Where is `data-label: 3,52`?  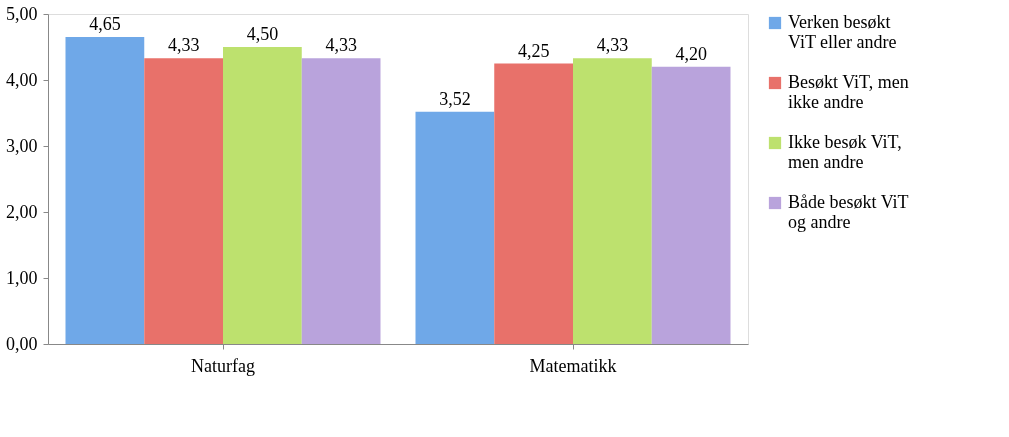 data-label: 3,52 is located at coordinates (455, 98).